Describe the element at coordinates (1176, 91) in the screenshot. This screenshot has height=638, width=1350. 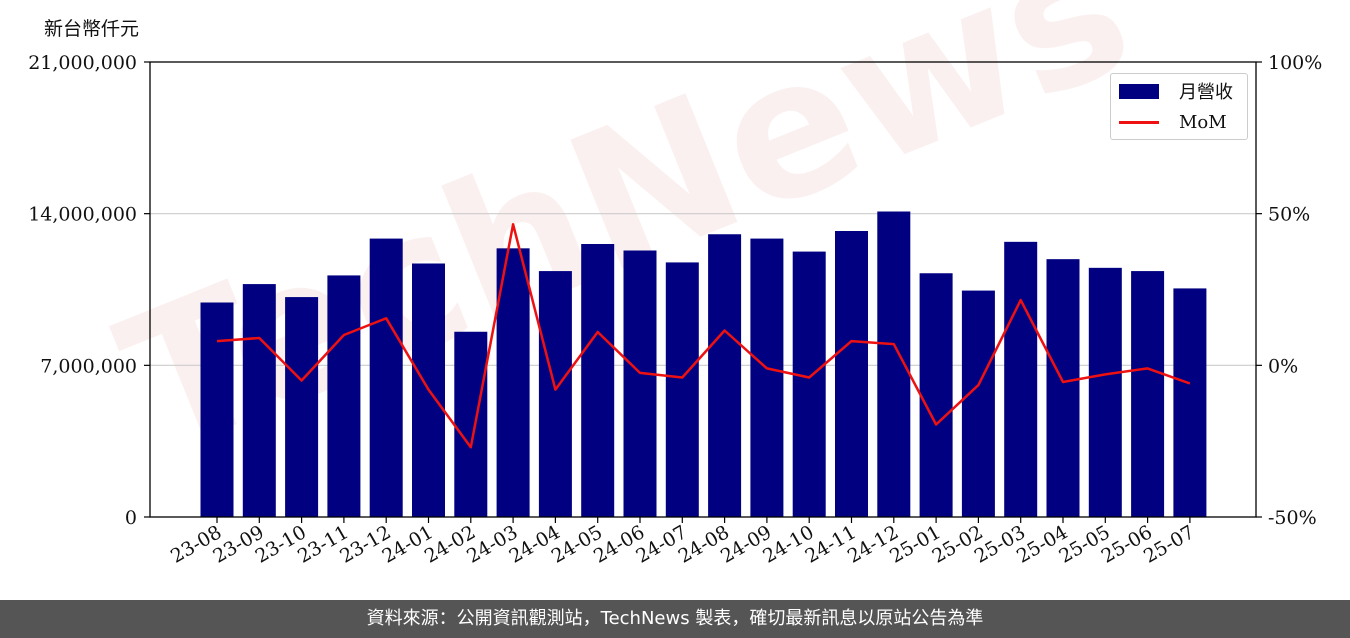
I see `legend-item-revenue: 月營收` at that location.